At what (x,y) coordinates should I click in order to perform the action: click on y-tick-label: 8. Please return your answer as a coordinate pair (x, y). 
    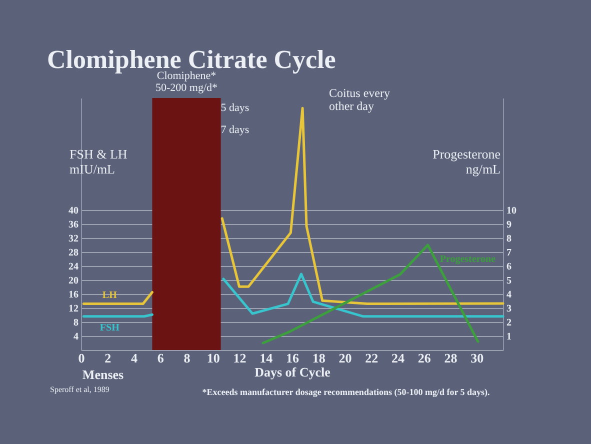
    Looking at the image, I should click on (76, 323).